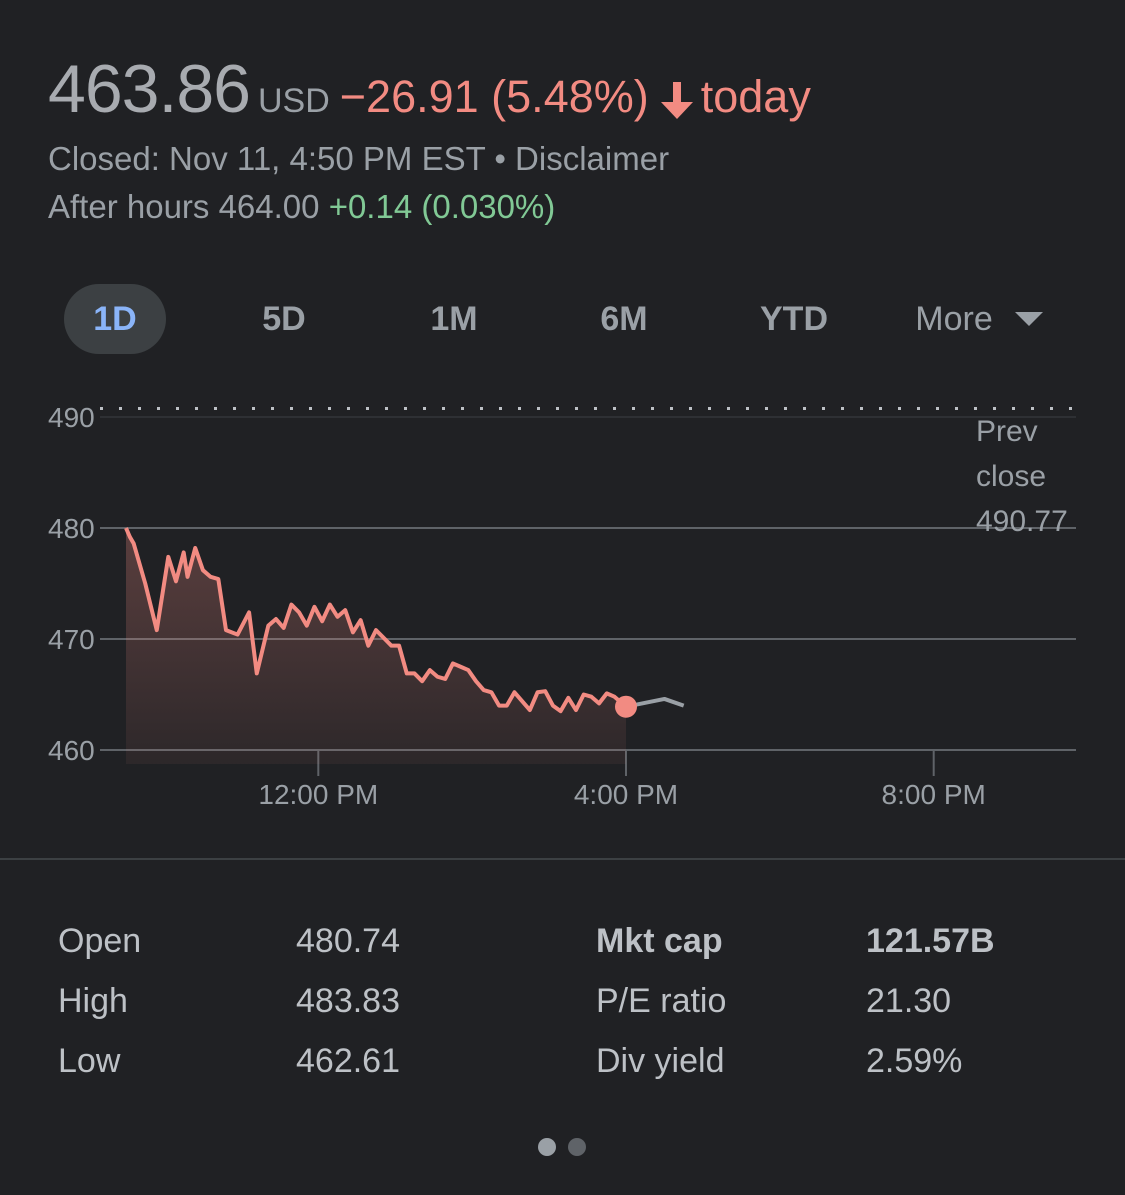  I want to click on y-tick-label-460: 460, so click(71, 750).